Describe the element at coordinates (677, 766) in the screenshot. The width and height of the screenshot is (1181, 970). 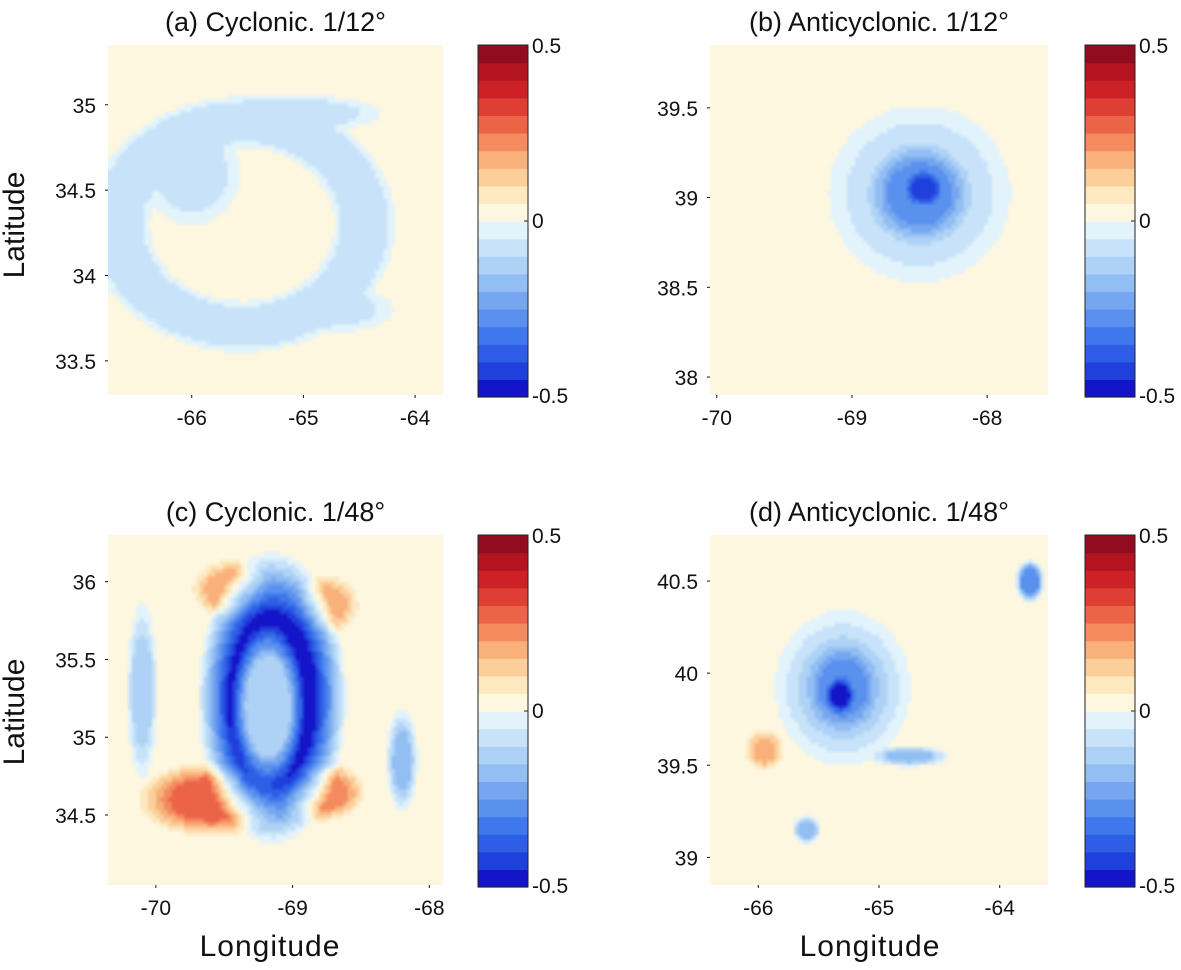
I see `y-tick-label: 39.5` at that location.